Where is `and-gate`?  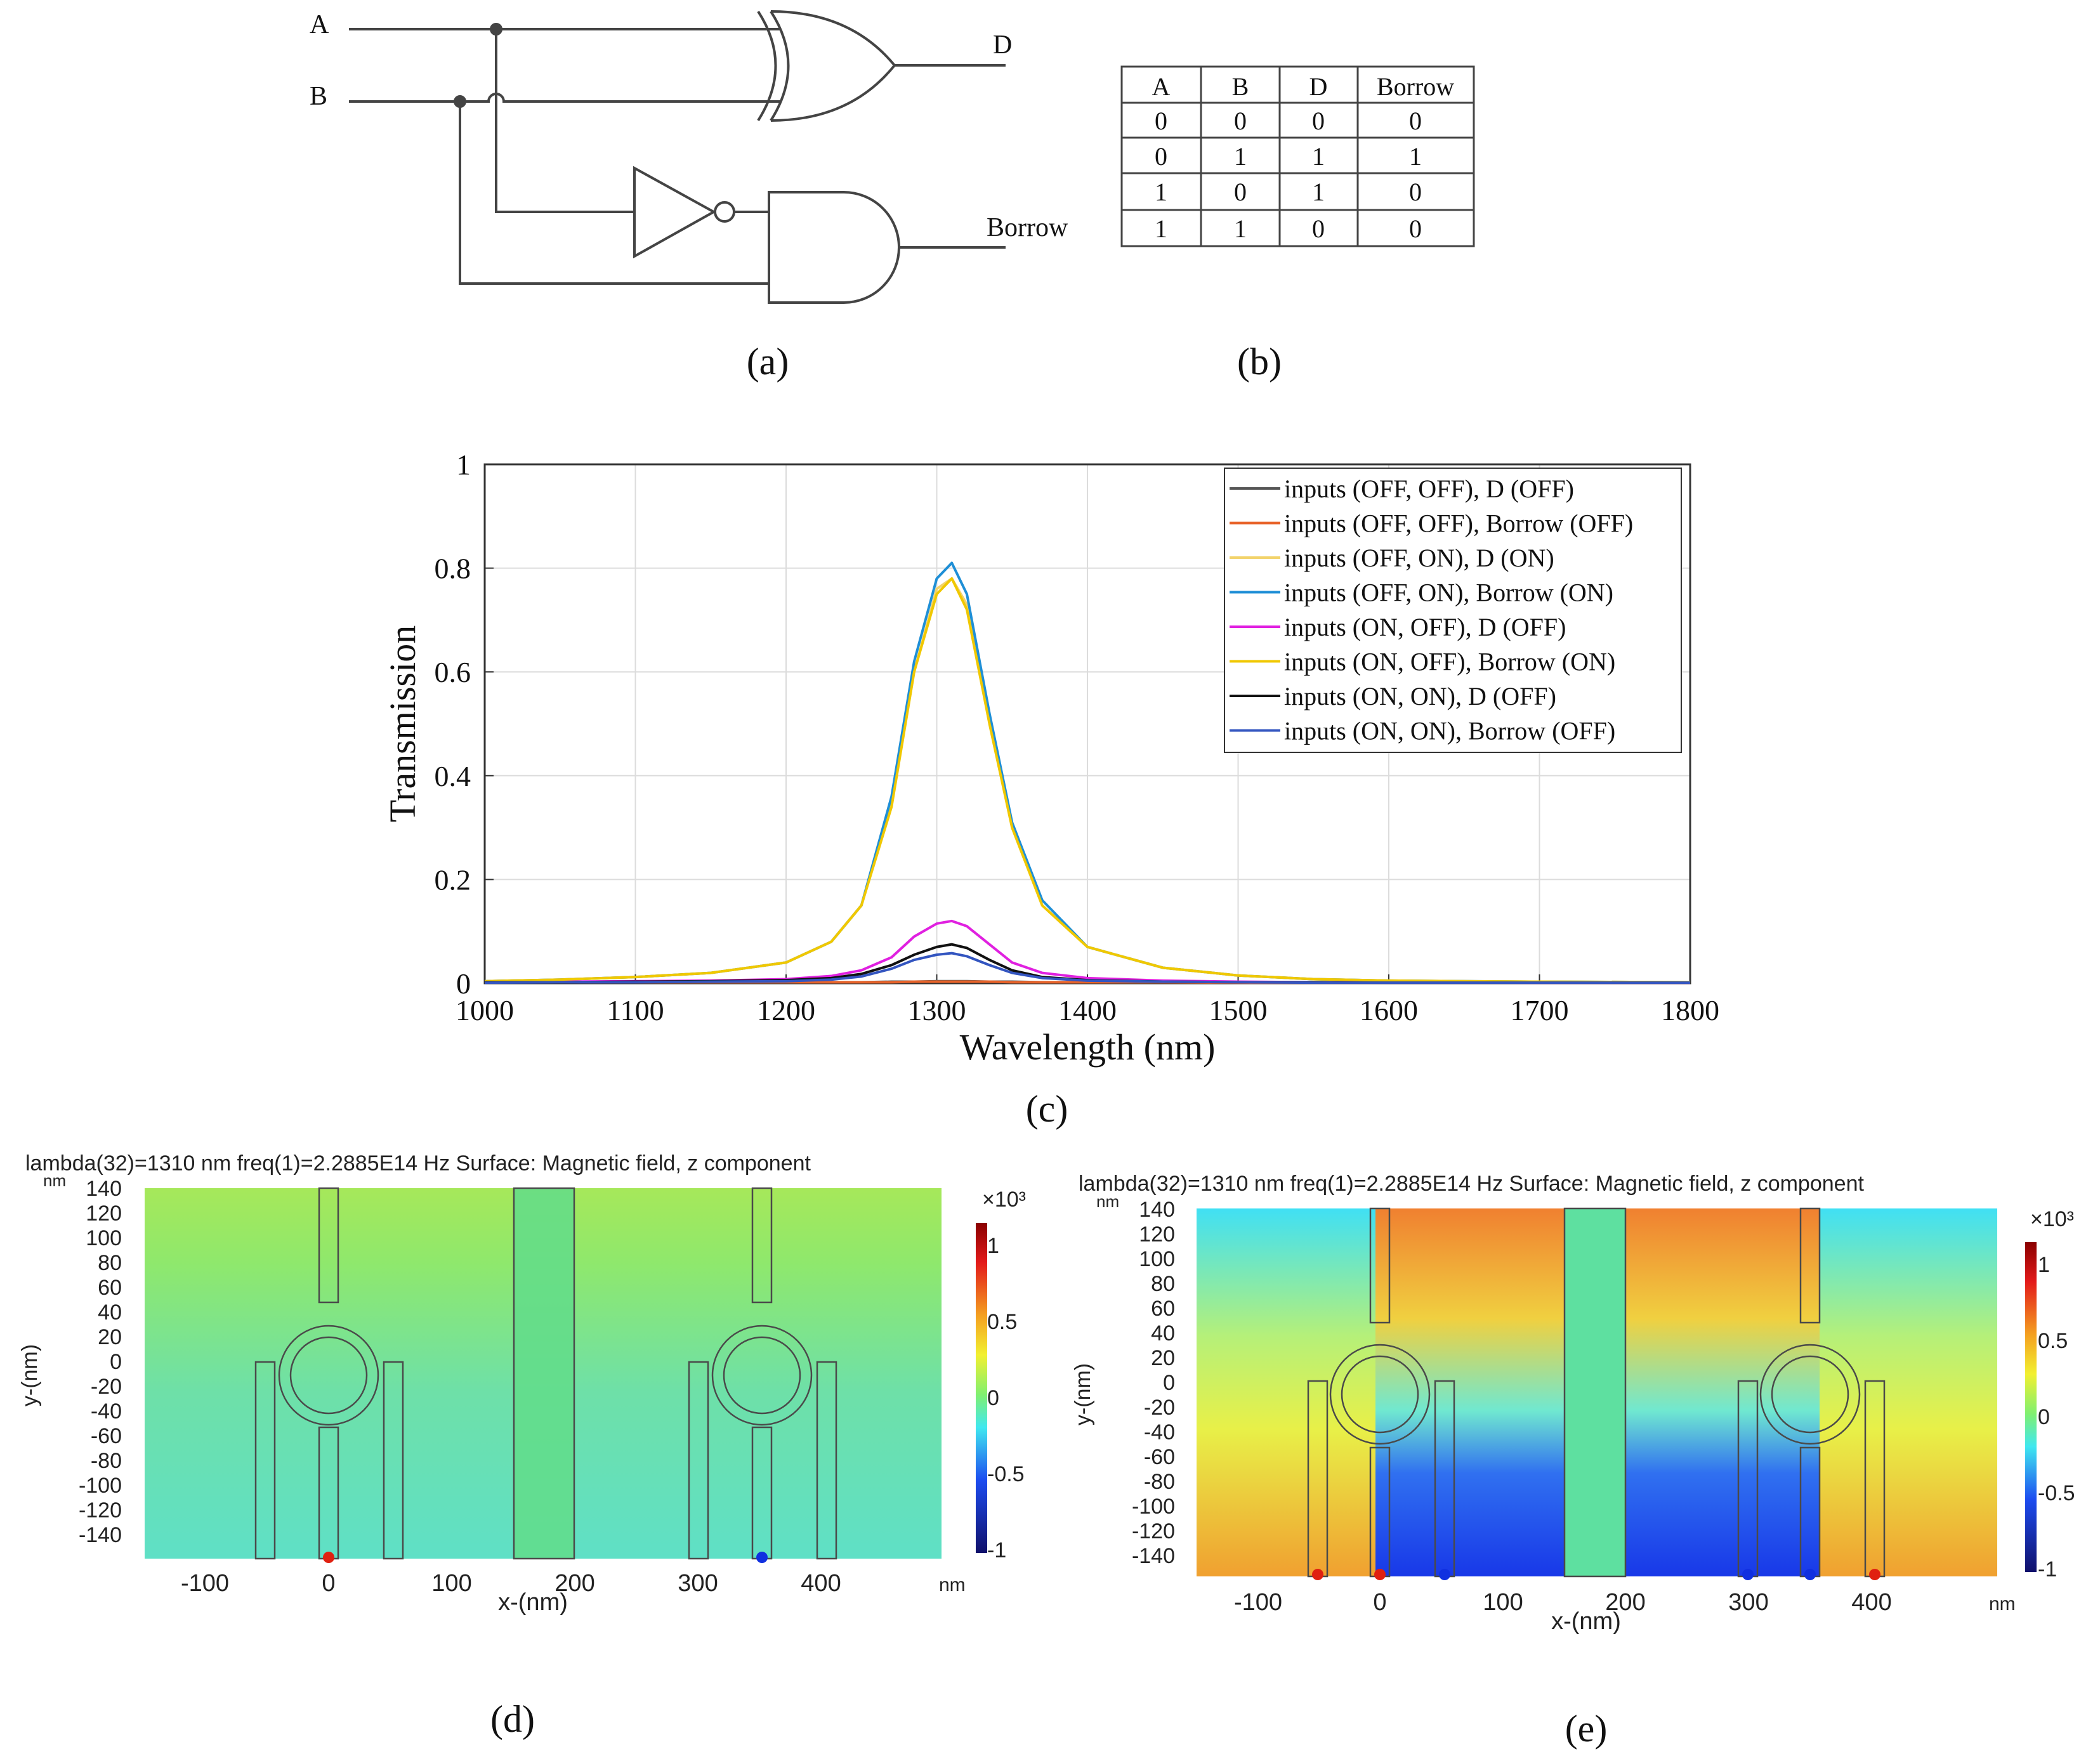
and-gate is located at coordinates (834, 247).